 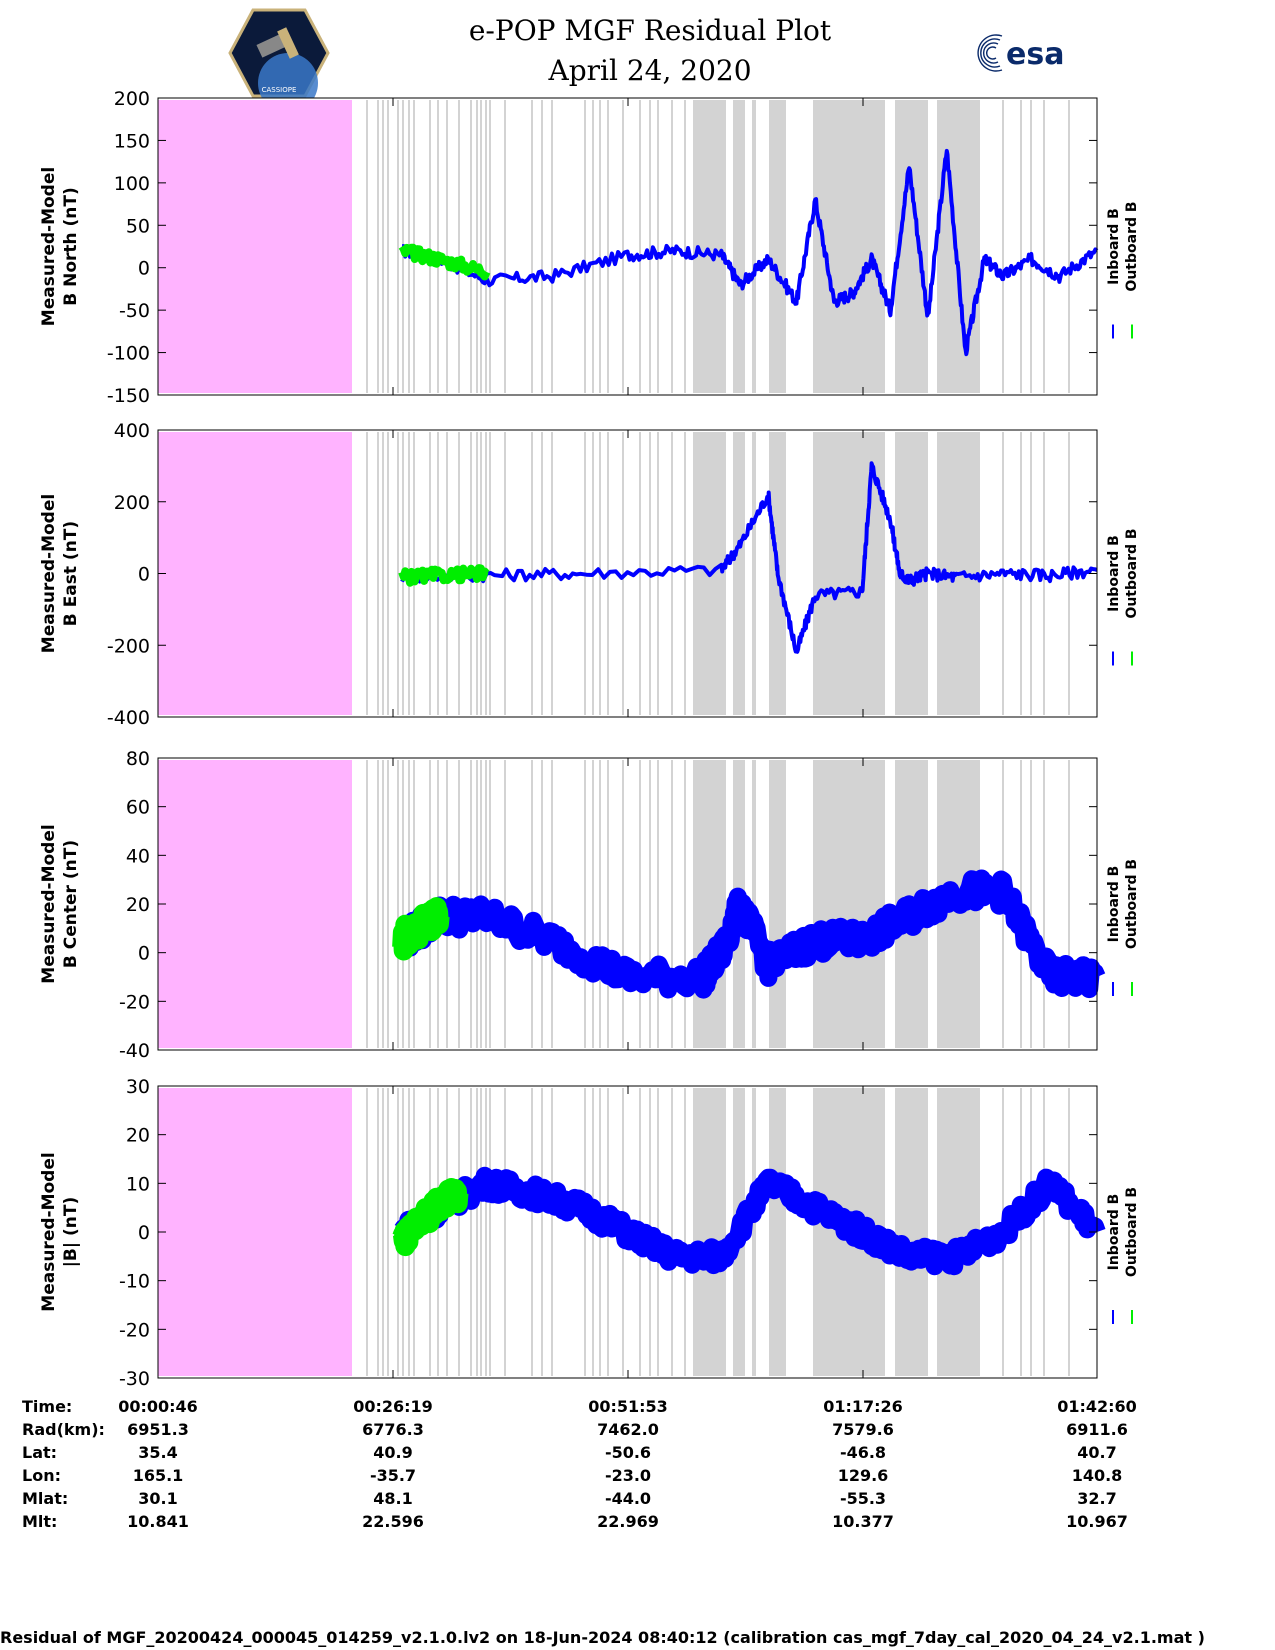 I want to click on orbit-value: 7462.0, so click(x=628, y=1429).